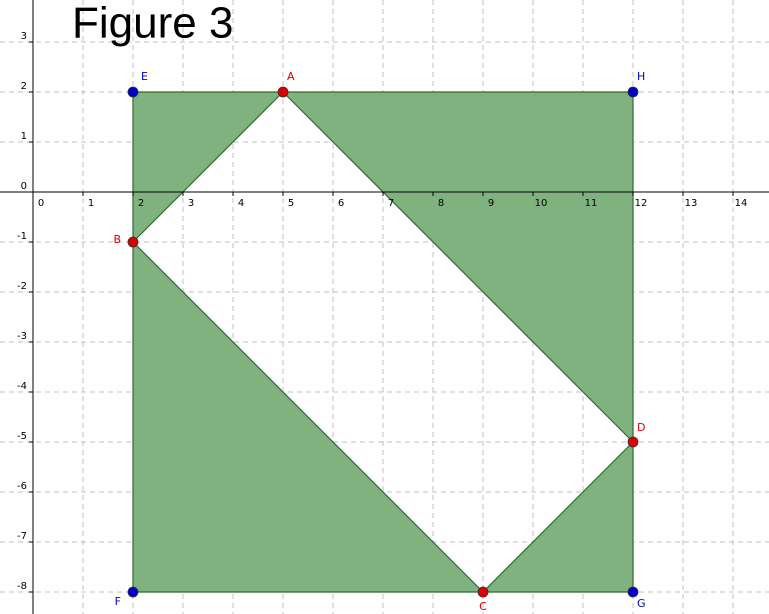 This screenshot has height=614, width=769. I want to click on y-tick-label: 1, so click(24, 136).